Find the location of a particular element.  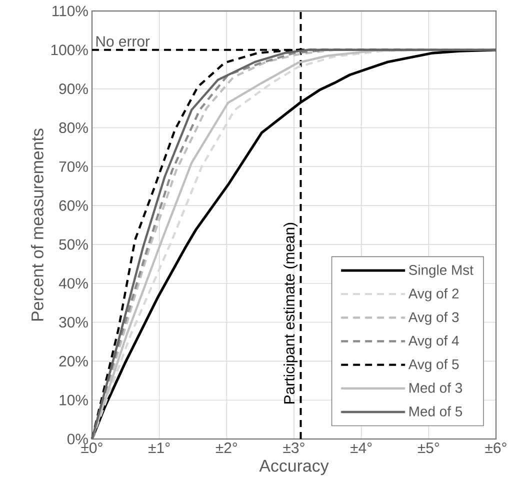

y-tick-label: 10% is located at coordinates (74, 400).